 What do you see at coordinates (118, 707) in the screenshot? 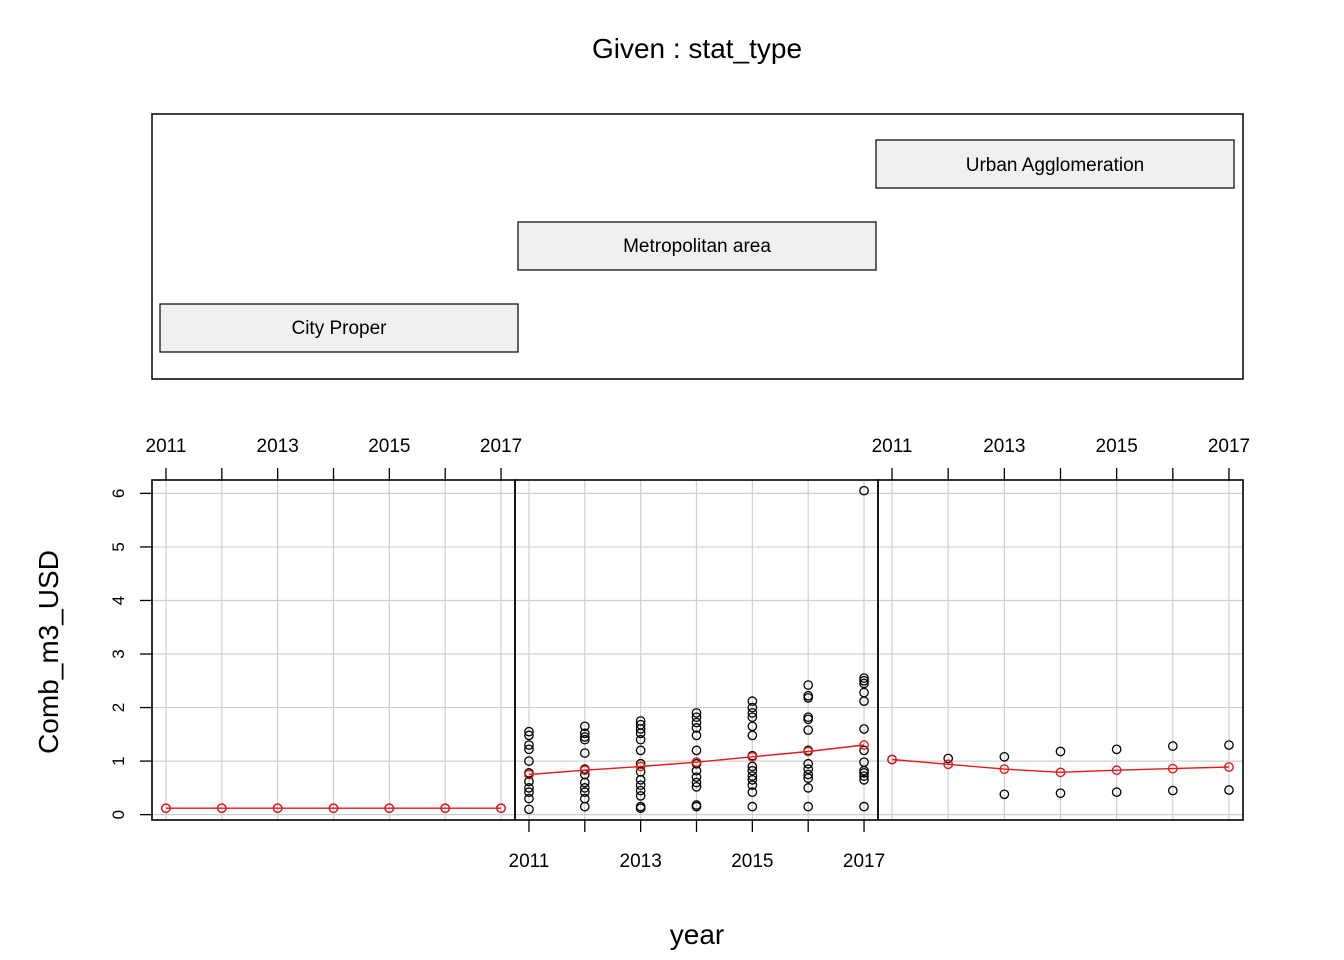
I see `y-tick-label: 2` at bounding box center [118, 707].